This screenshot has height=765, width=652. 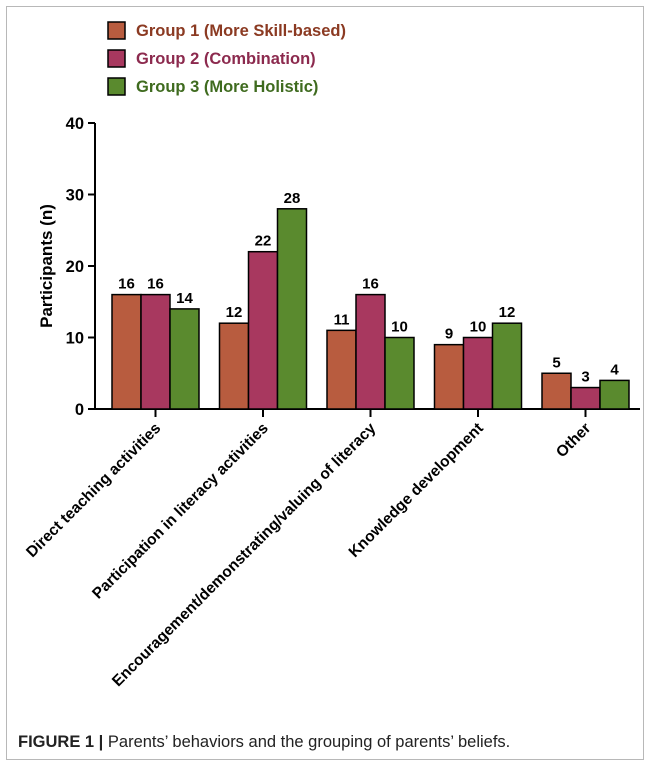 I want to click on figure-label: FIGURE 1 |, so click(x=61, y=742).